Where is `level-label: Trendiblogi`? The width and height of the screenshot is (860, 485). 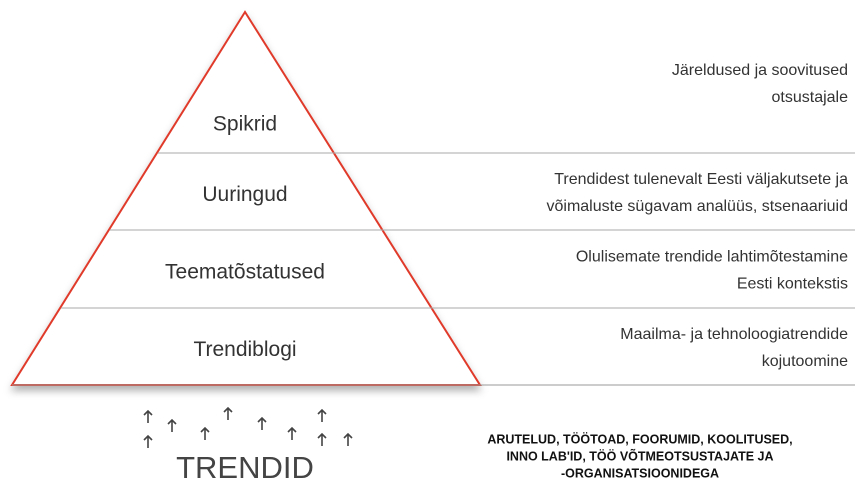 level-label: Trendiblogi is located at coordinates (244, 349).